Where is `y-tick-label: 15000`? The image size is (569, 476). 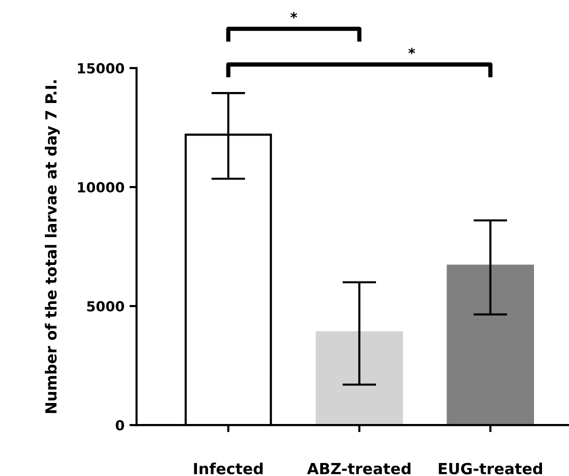
y-tick-label: 15000 is located at coordinates (101, 68).